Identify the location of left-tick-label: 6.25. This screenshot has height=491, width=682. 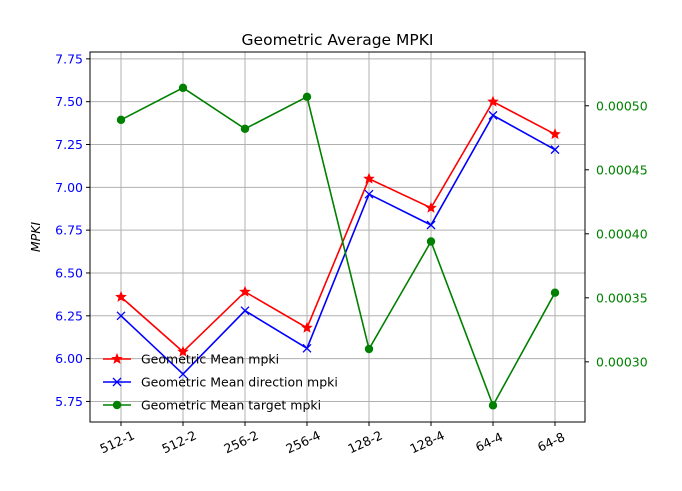
(69, 315).